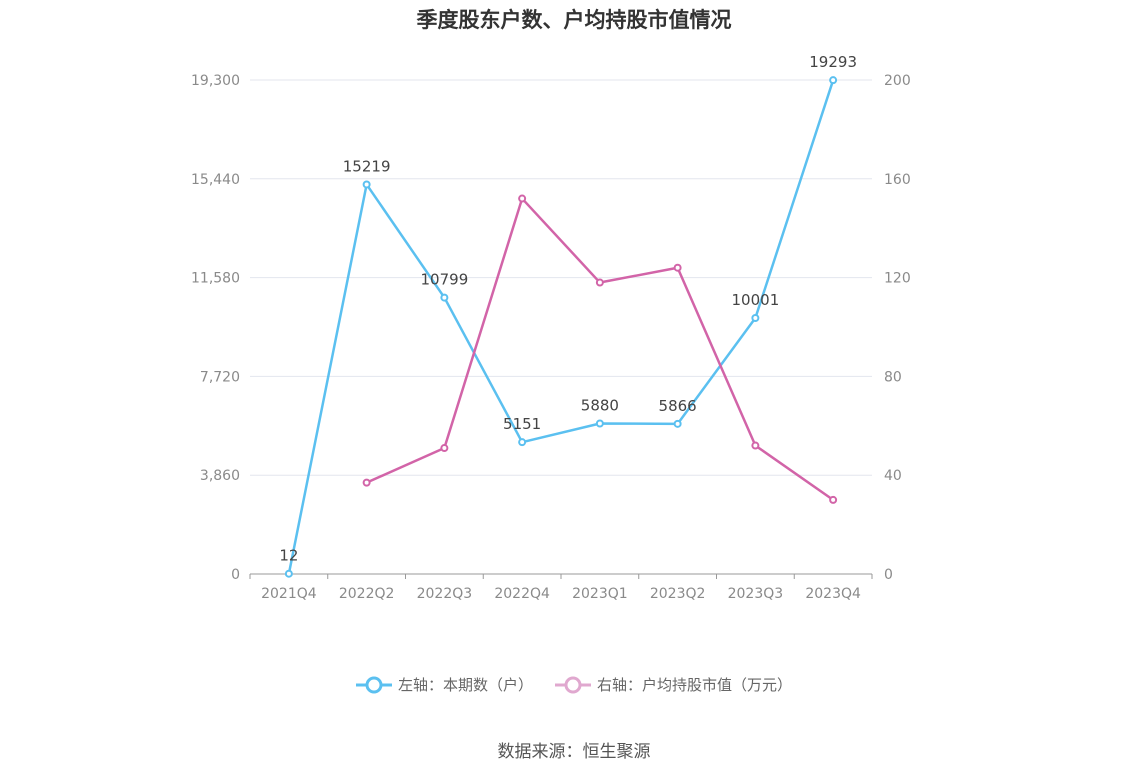 The image size is (1148, 776). I want to click on y-right-tick-label: 40, so click(893, 476).